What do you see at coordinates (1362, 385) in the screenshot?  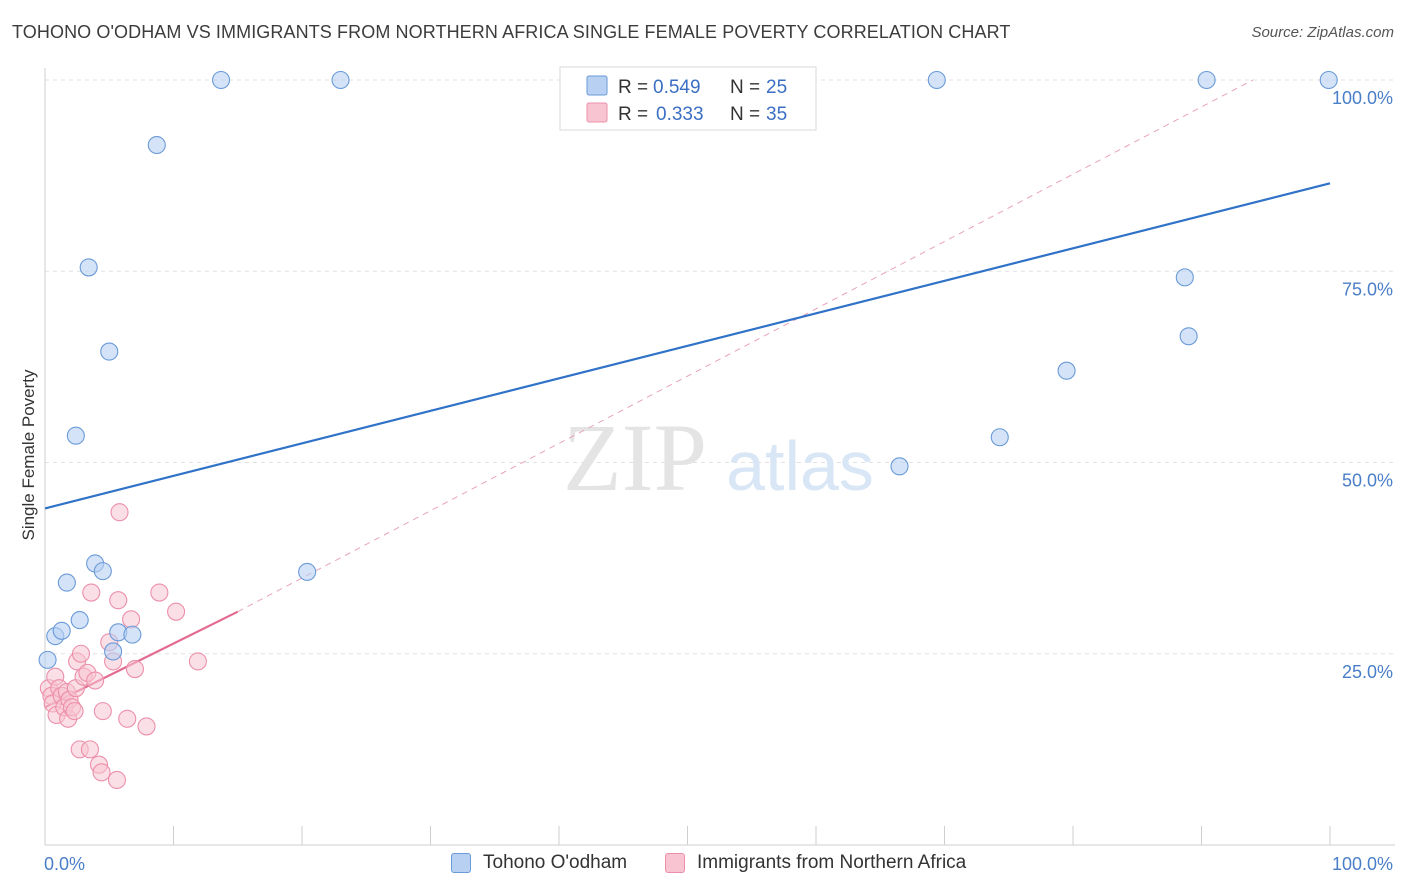 I see `y-tick-labels: 25.0% 50.0% 75.0% 100.0%` at bounding box center [1362, 385].